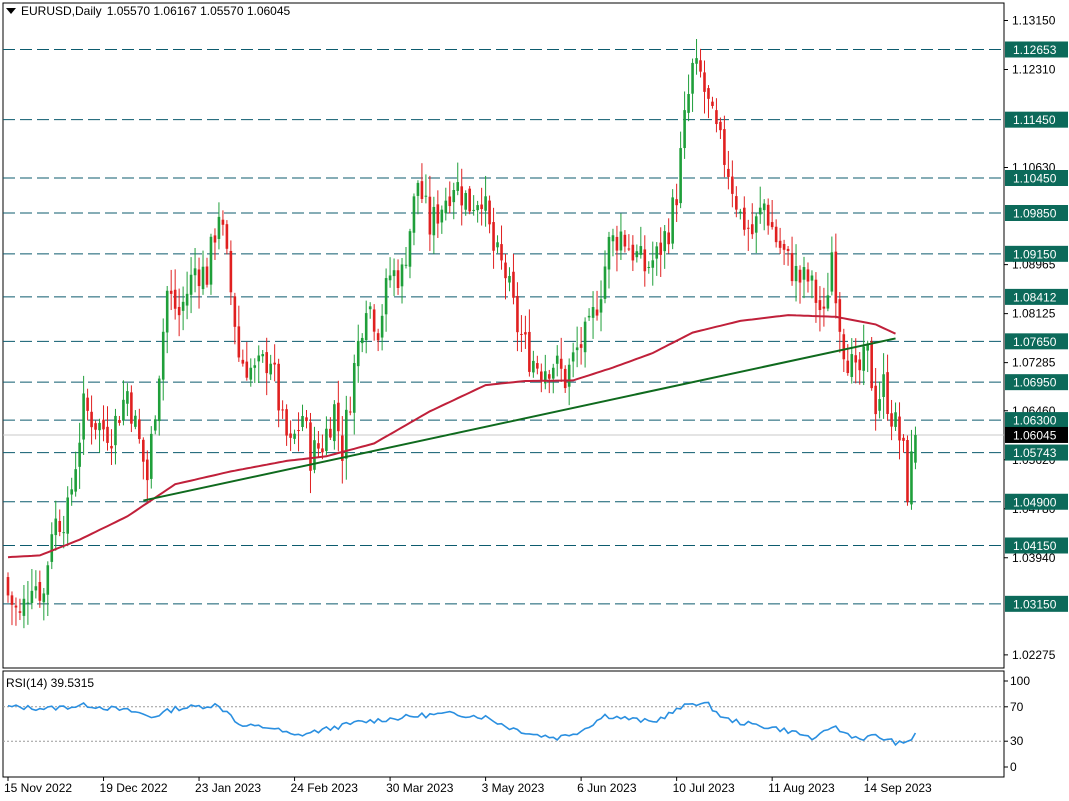  Describe the element at coordinates (801, 788) in the screenshot. I see `x-tick-label: 11 Aug 2023` at that location.